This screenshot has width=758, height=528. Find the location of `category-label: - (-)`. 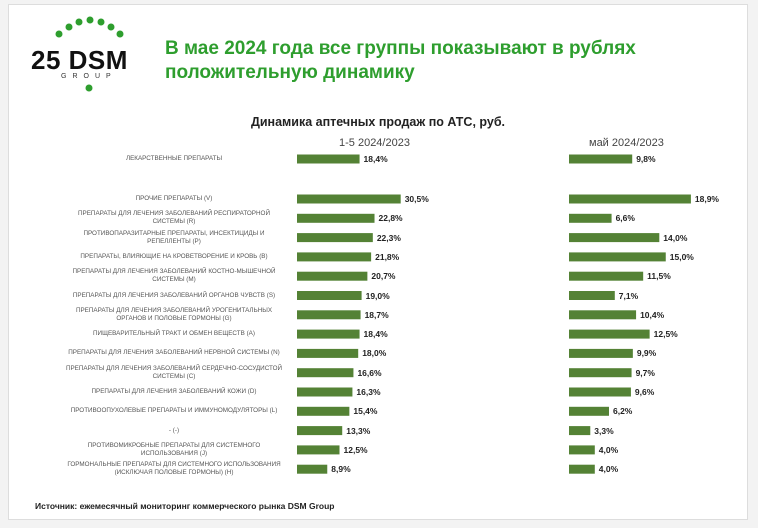

category-label: - (-) is located at coordinates (174, 430).